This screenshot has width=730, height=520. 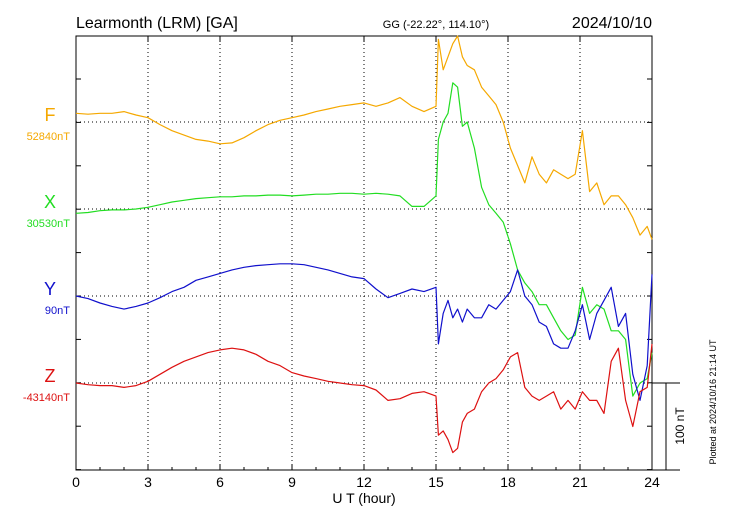 What do you see at coordinates (57, 311) in the screenshot?
I see `series-baseline-Y: 90nT` at bounding box center [57, 311].